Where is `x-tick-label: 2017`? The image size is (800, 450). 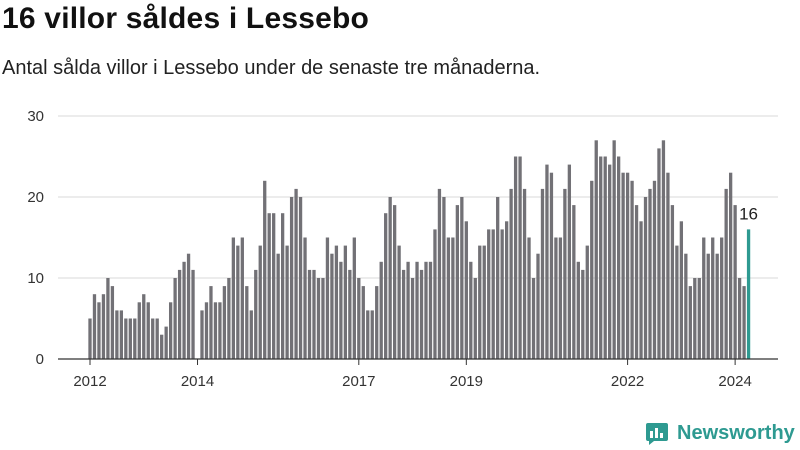 x-tick-label: 2017 is located at coordinates (358, 381).